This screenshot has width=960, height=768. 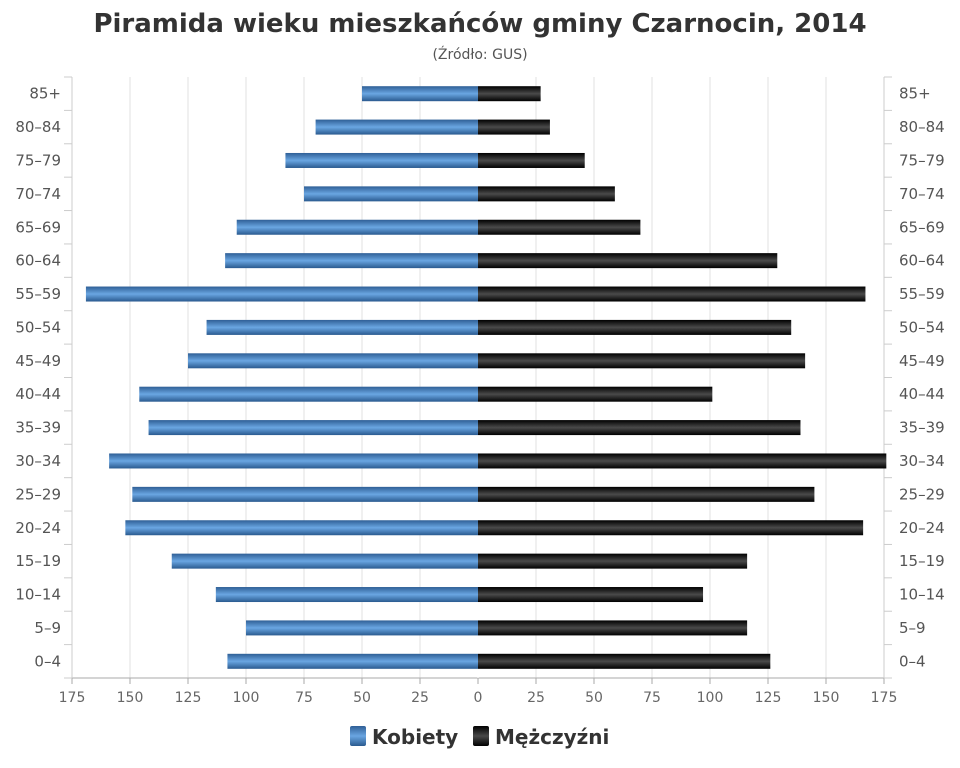 I want to click on legend-swatch-kobiety, so click(x=358, y=736).